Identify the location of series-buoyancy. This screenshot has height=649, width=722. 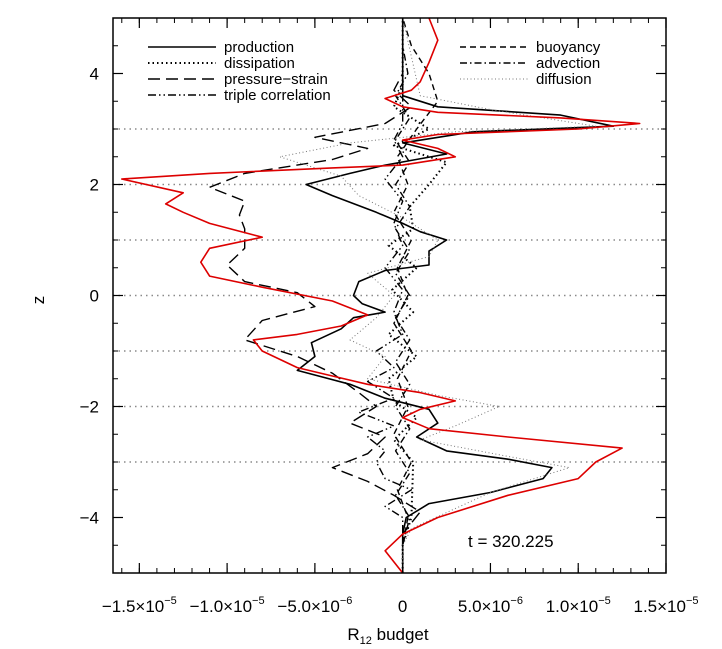
(416, 295).